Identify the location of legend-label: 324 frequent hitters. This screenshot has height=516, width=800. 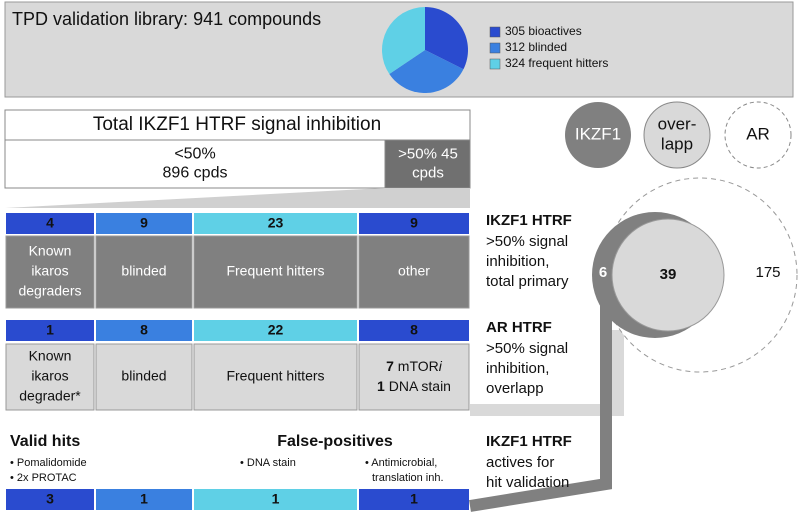
(556, 63).